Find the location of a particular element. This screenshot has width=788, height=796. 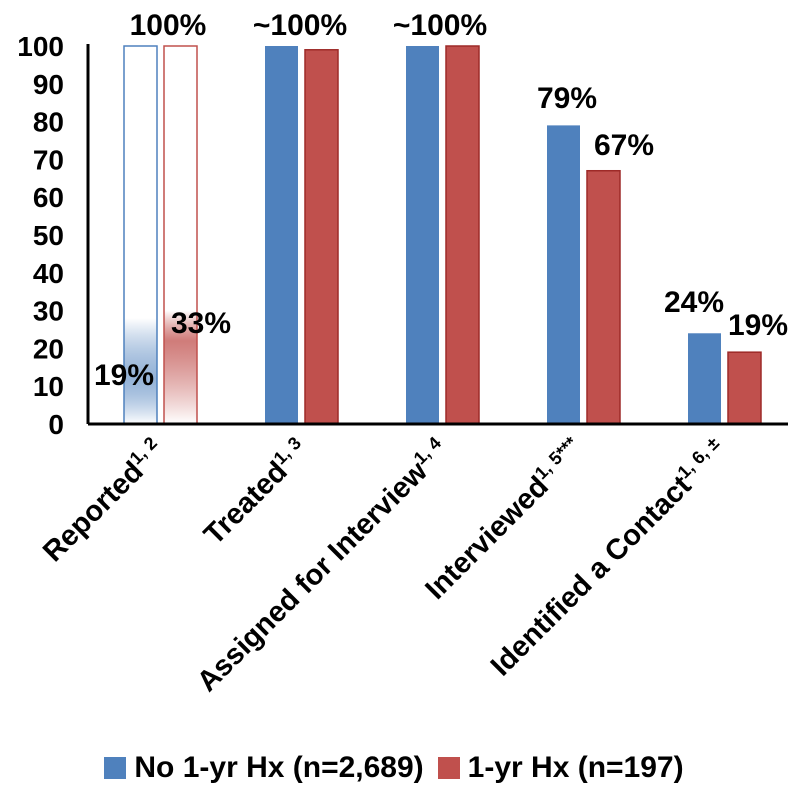

data-label-hx-4: 19% is located at coordinates (758, 325).